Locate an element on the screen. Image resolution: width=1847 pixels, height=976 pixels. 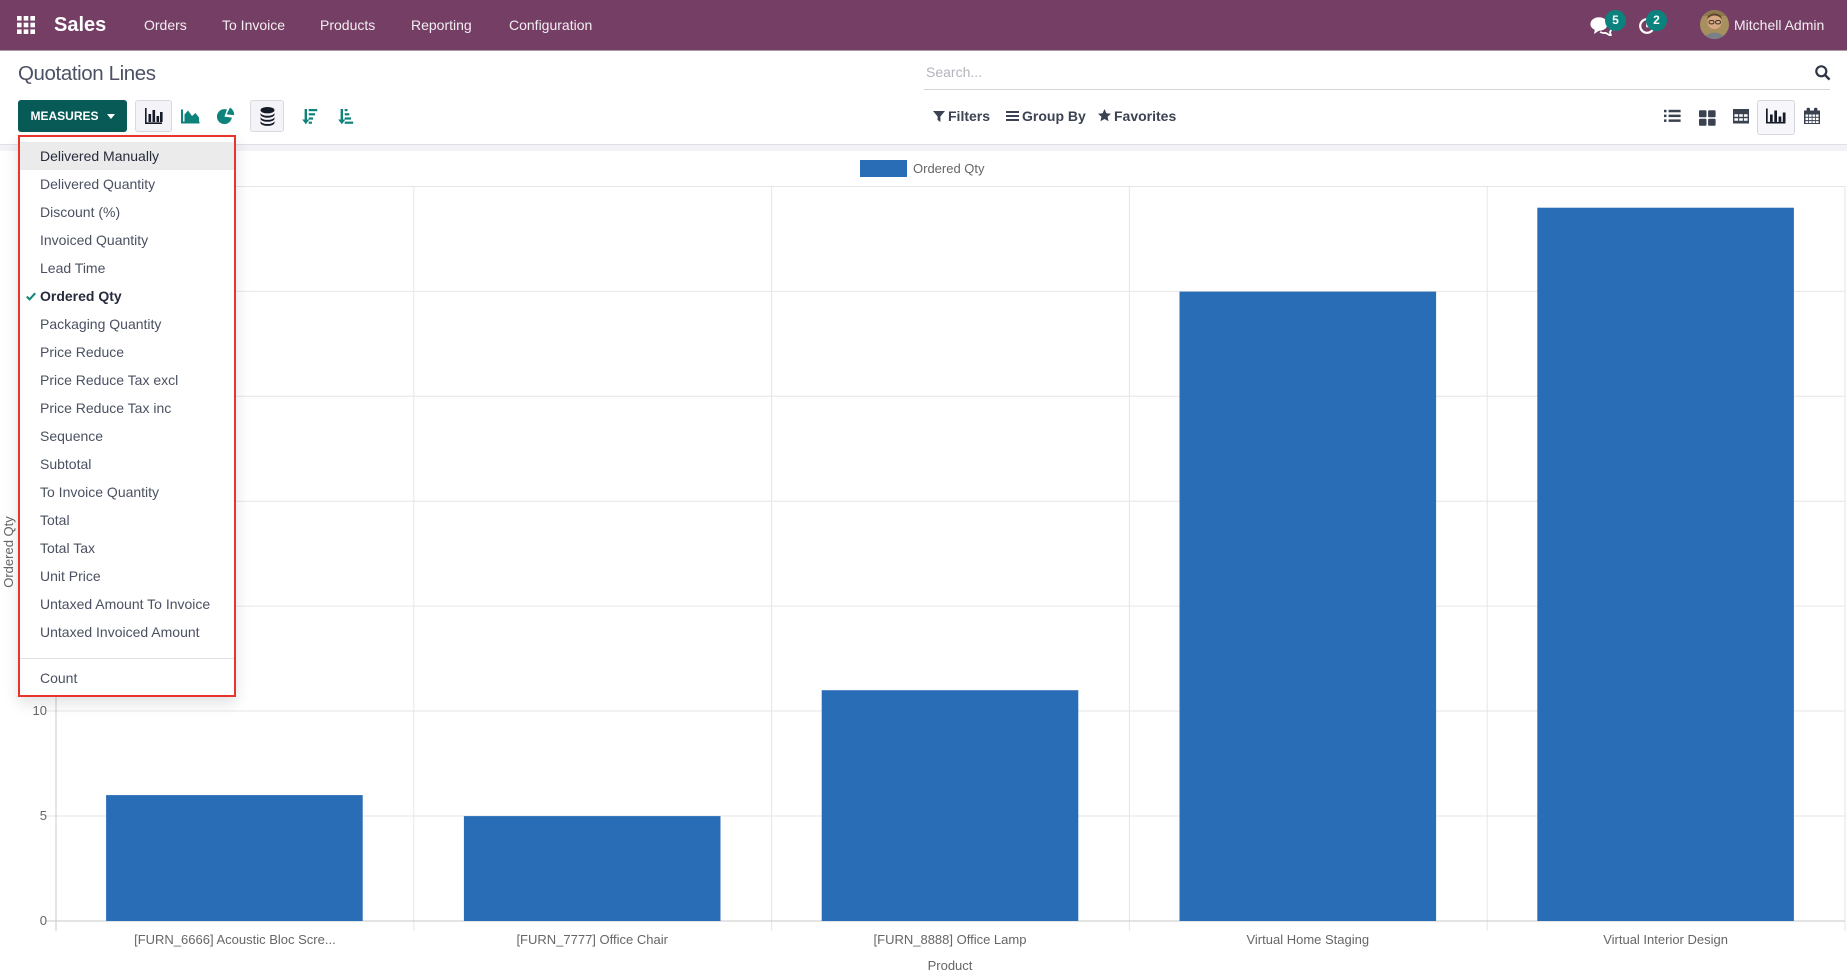
svg-text: [FURN_8888] Office Lamp is located at coordinates (950, 939).